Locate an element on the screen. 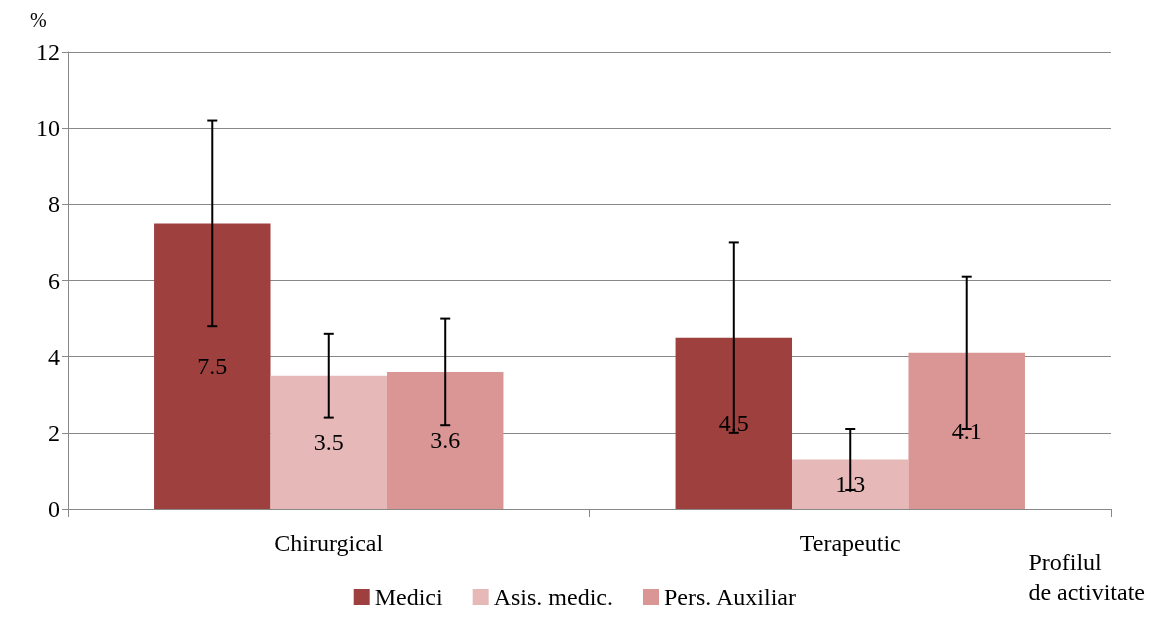 This screenshot has height=619, width=1151. y-tick-label: 12 is located at coordinates (48, 52).